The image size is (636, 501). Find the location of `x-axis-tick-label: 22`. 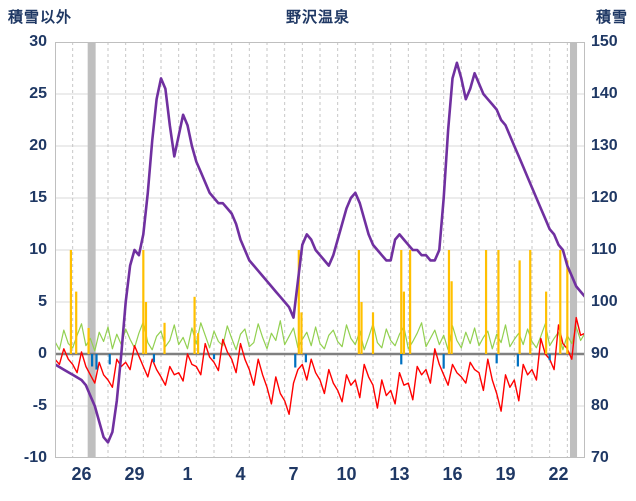

x-axis-tick-label: 22 is located at coordinates (558, 474).